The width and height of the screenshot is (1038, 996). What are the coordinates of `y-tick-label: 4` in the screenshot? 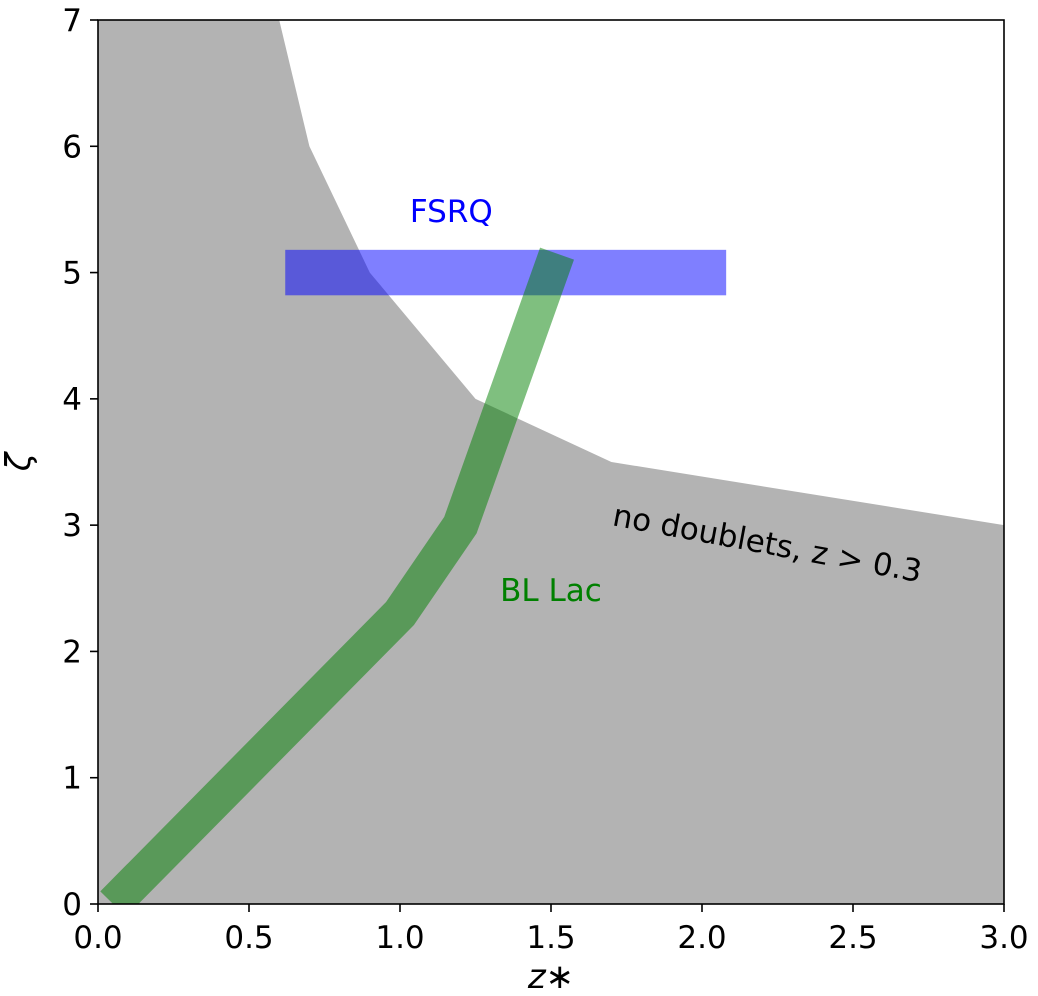 It's located at (72, 400).